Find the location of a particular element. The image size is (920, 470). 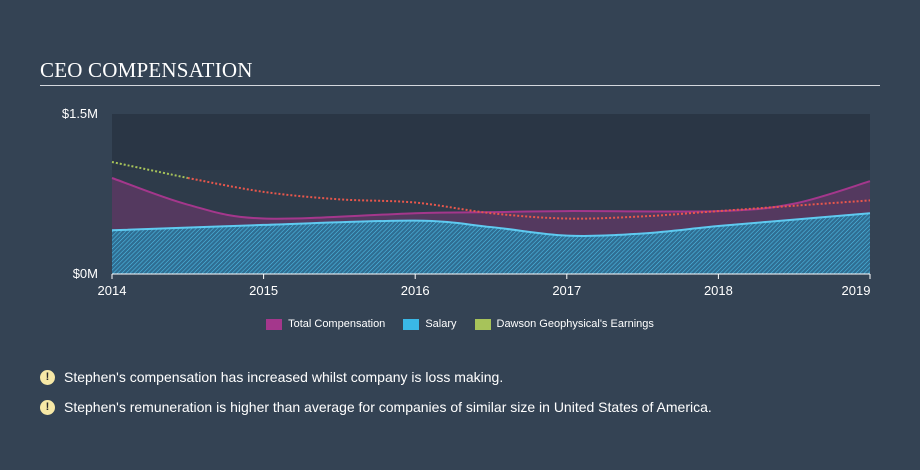

salary-area is located at coordinates (491, 243).